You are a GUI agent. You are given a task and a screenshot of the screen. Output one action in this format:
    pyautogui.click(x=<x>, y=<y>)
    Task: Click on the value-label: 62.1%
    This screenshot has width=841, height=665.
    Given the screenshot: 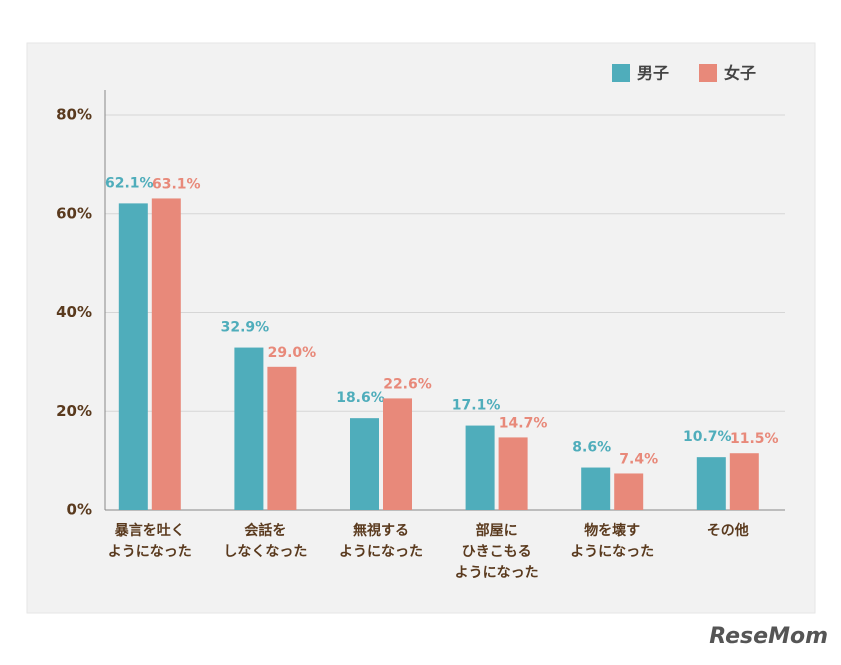 What is the action you would take?
    pyautogui.click(x=129, y=183)
    